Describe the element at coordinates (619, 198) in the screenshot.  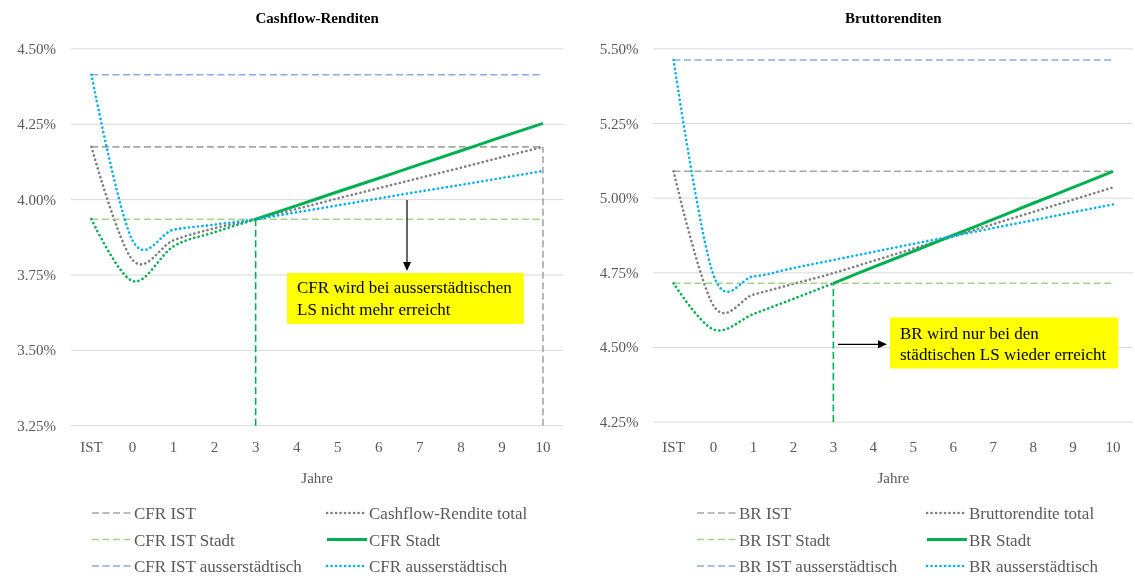
I see `y-tick-label: 5.00%` at that location.